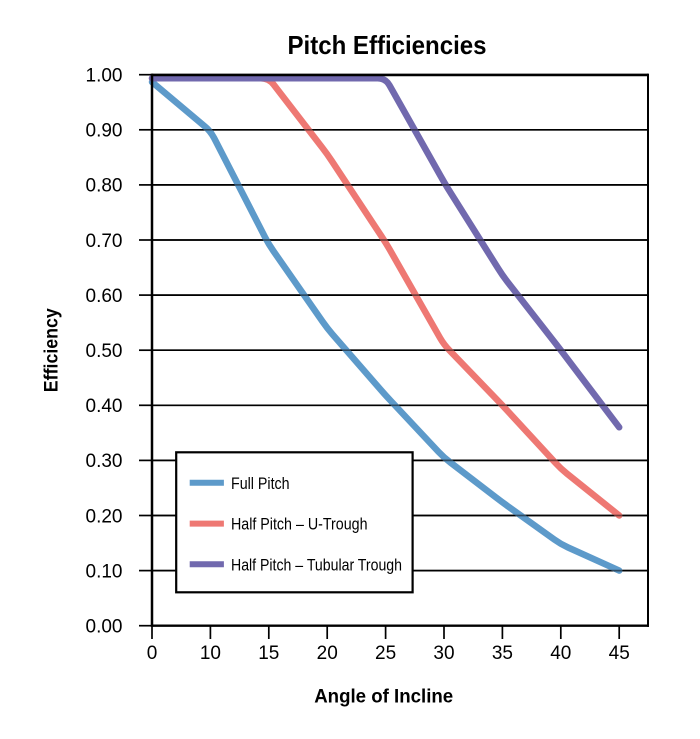  I want to click on svg-text: 0.40, so click(104, 406).